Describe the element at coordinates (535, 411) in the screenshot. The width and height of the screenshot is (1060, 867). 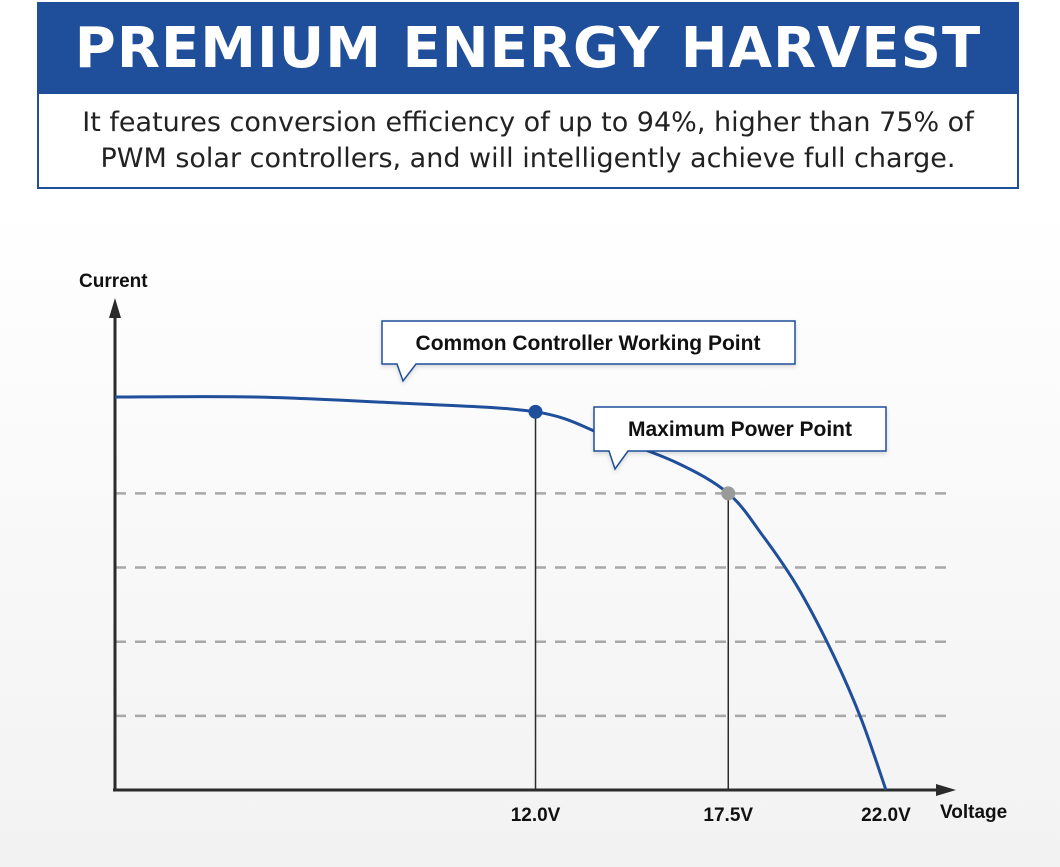
I see `working-point-marker` at that location.